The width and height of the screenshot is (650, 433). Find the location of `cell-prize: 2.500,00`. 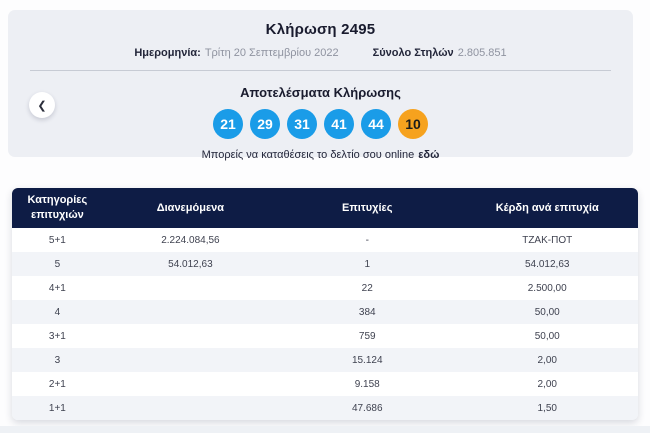

cell-prize: 2.500,00 is located at coordinates (547, 288).